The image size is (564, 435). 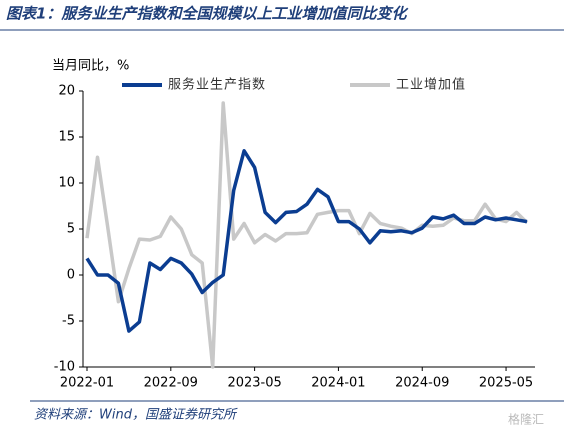 What do you see at coordinates (66, 137) in the screenshot?
I see `y-tick-label: 15` at bounding box center [66, 137].